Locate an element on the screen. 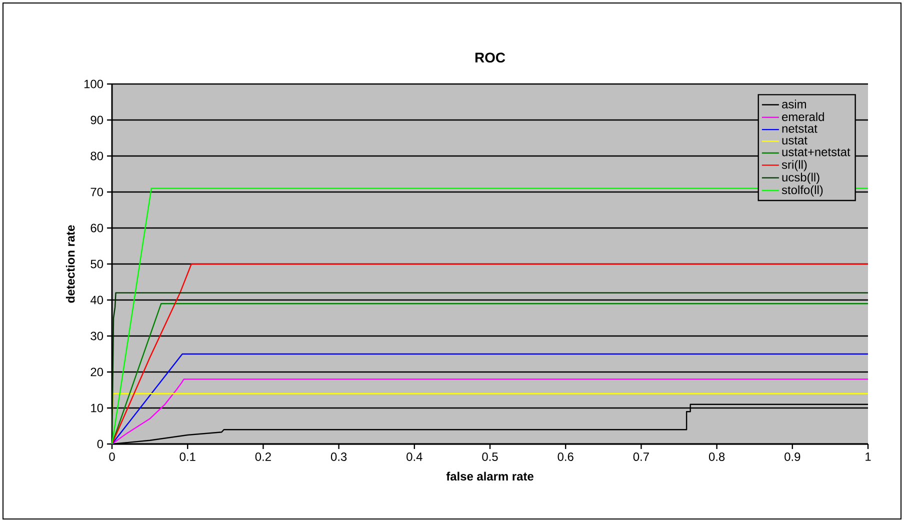 This screenshot has height=522, width=904. x-axis-title: false alarm rate is located at coordinates (490, 476).